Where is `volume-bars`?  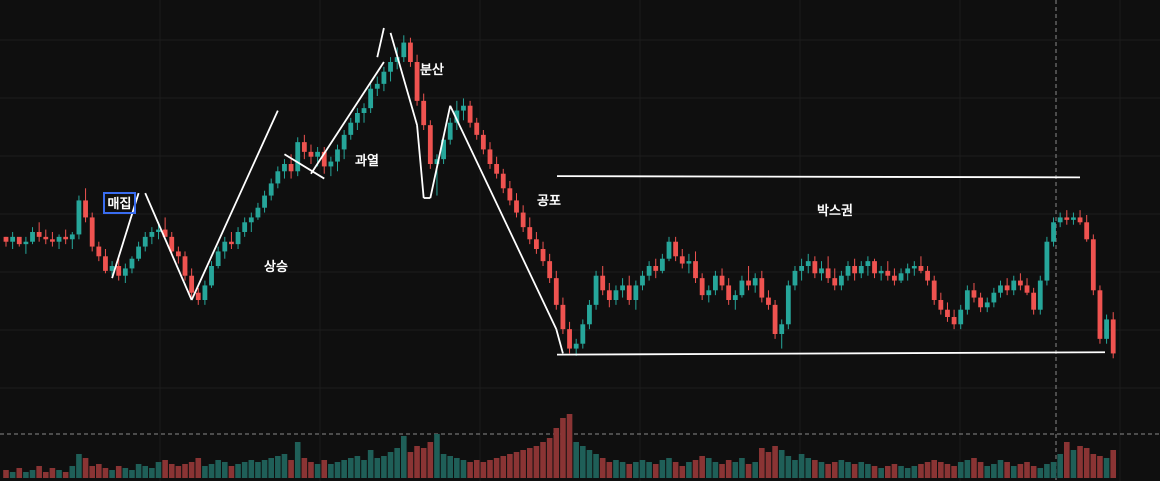 volume-bars is located at coordinates (560, 446).